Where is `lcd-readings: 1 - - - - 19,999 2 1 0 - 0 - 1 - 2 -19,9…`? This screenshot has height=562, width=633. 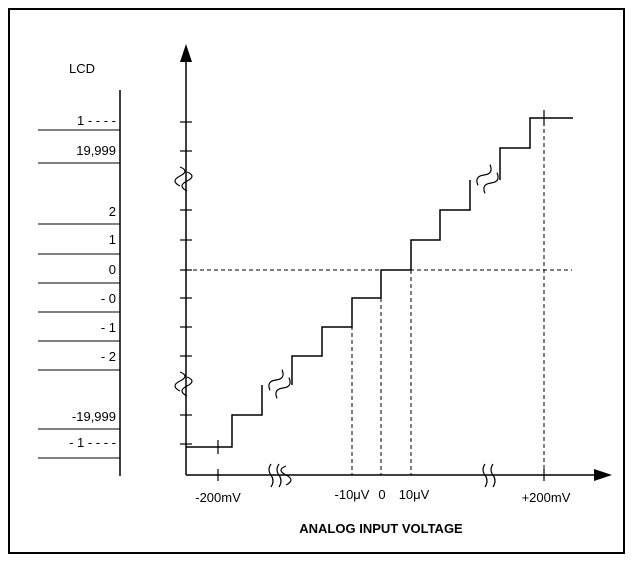 lcd-readings: 1 - - - - 19,999 2 1 0 - 0 - 1 - 2 -19,9… is located at coordinates (79, 286).